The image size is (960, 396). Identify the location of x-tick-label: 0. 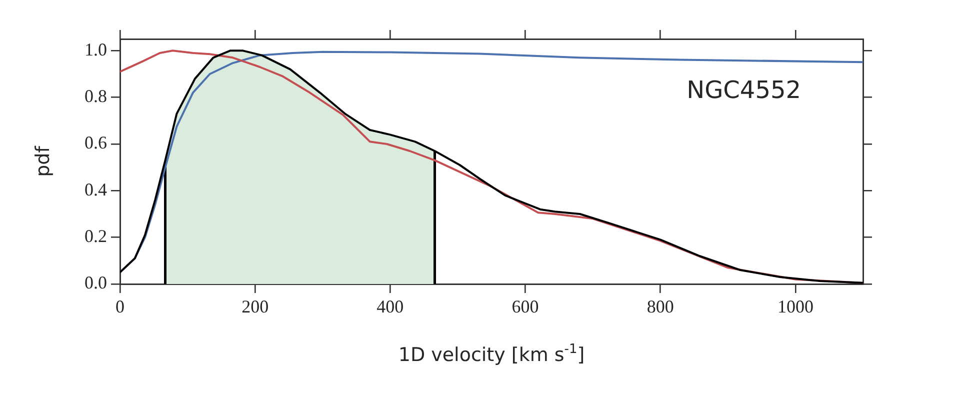
(120, 306).